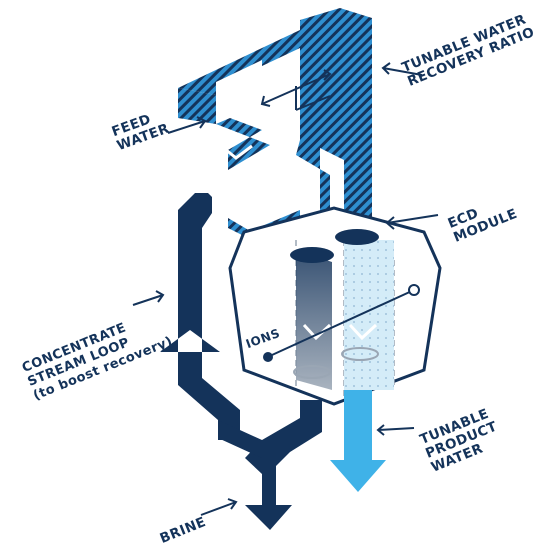  I want to click on ion-path, so click(341, 323).